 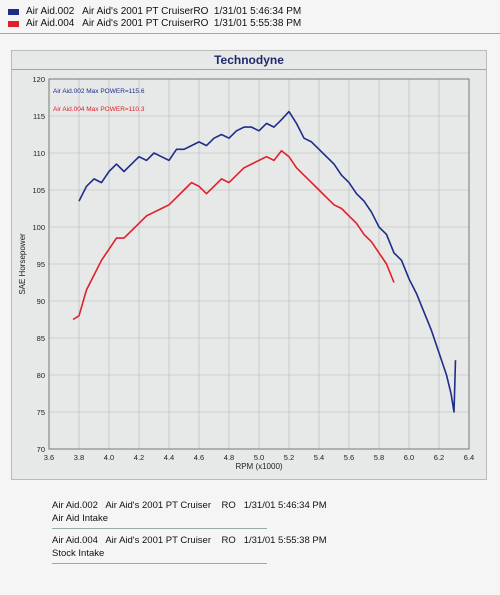 I want to click on x-tick-label: 3.6, so click(x=49, y=457).